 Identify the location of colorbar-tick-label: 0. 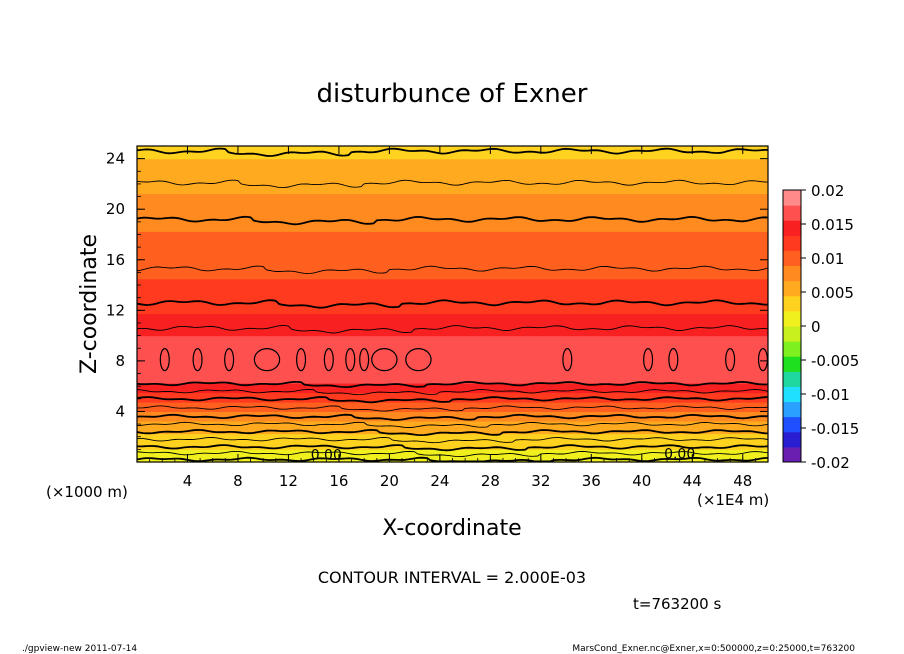
(816, 327).